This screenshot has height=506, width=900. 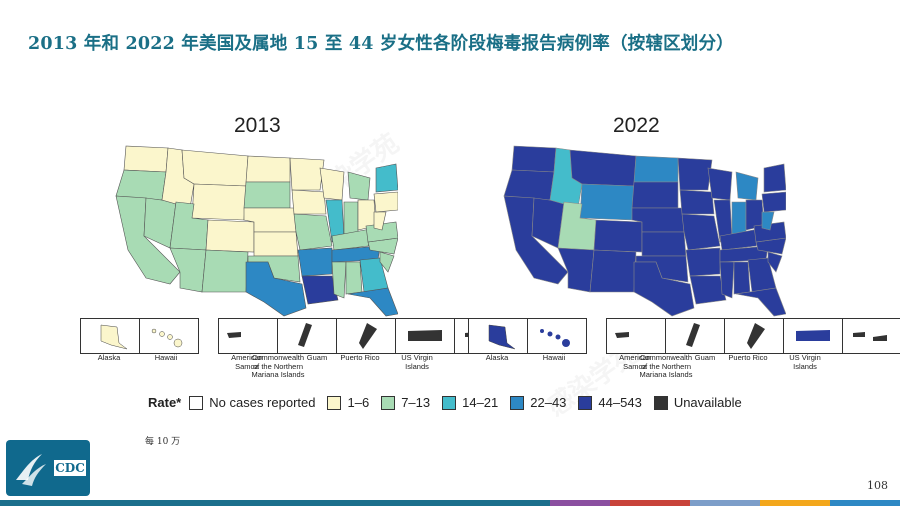 What do you see at coordinates (262, 402) in the screenshot?
I see `legend-label: No cases reported` at bounding box center [262, 402].